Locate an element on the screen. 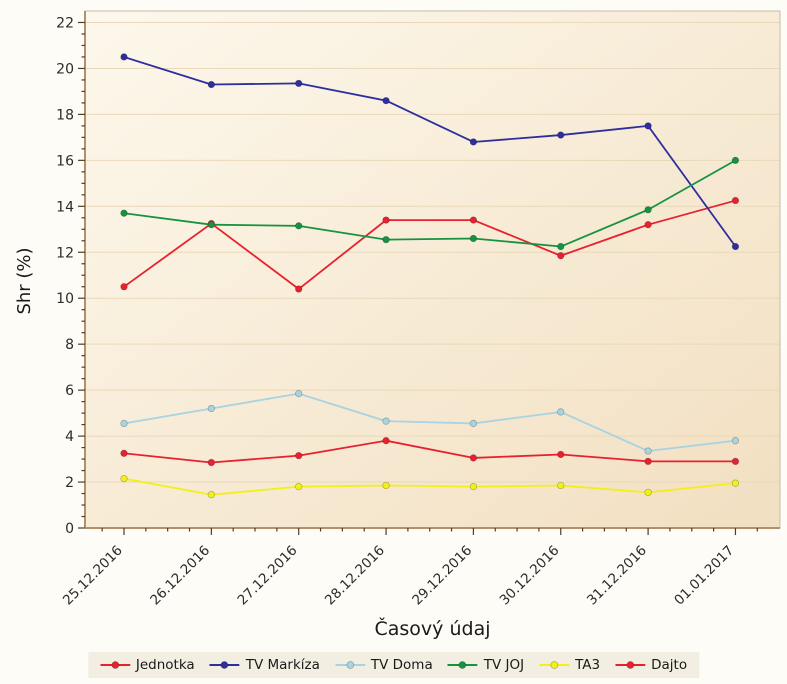 This screenshot has width=787, height=684. x-tick-label: 29.12.2016 is located at coordinates (442, 576).